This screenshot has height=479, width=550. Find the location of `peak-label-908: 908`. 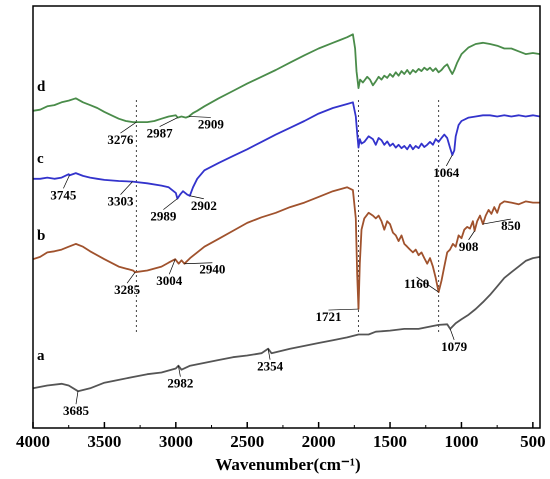

peak-label-908: 908 is located at coordinates (469, 246).